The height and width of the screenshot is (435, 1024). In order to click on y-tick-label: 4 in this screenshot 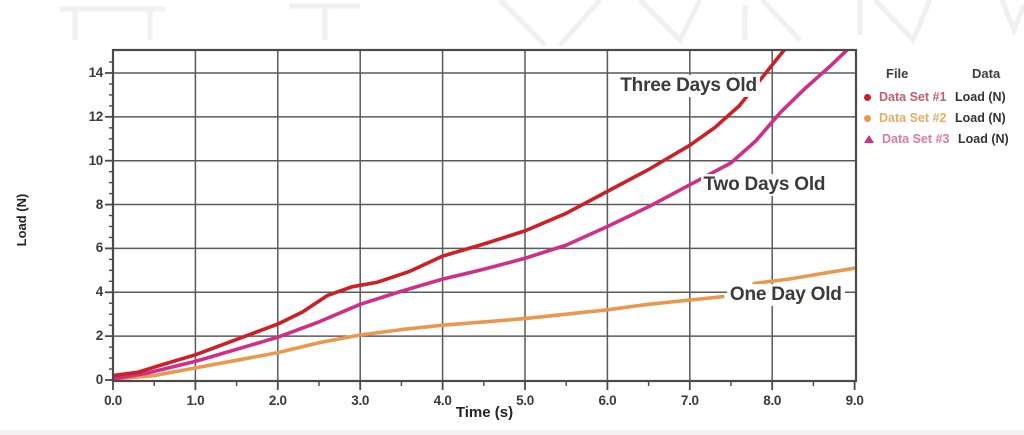, I will do `click(99, 292)`.